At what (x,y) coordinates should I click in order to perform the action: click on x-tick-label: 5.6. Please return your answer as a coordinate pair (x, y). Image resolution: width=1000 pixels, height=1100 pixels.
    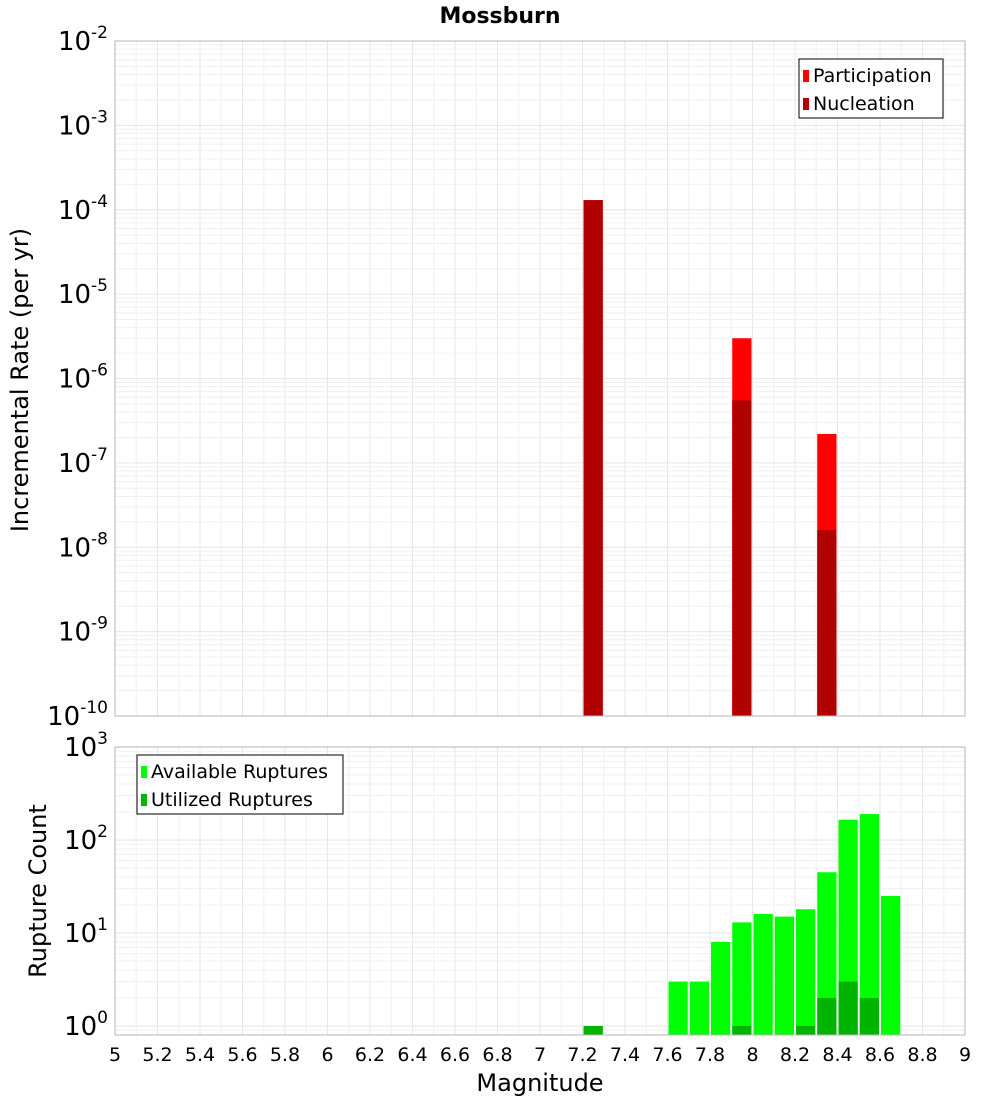
    Looking at the image, I should click on (242, 1055).